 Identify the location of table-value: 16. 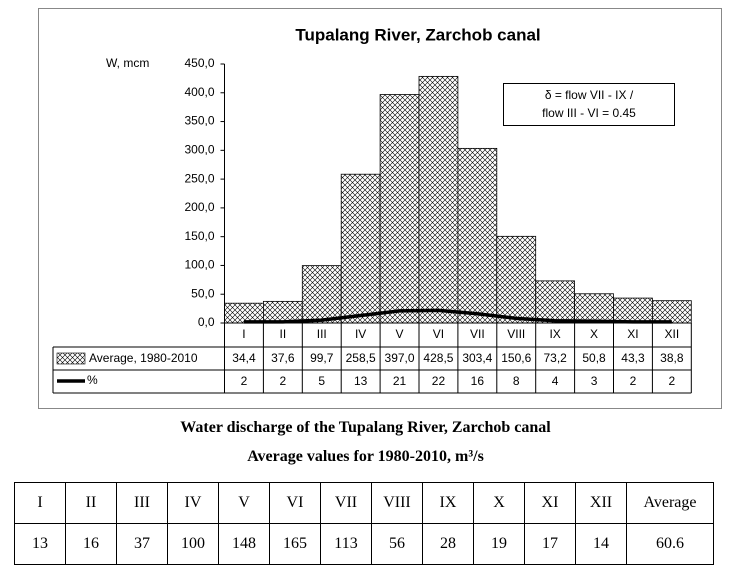
(478, 381).